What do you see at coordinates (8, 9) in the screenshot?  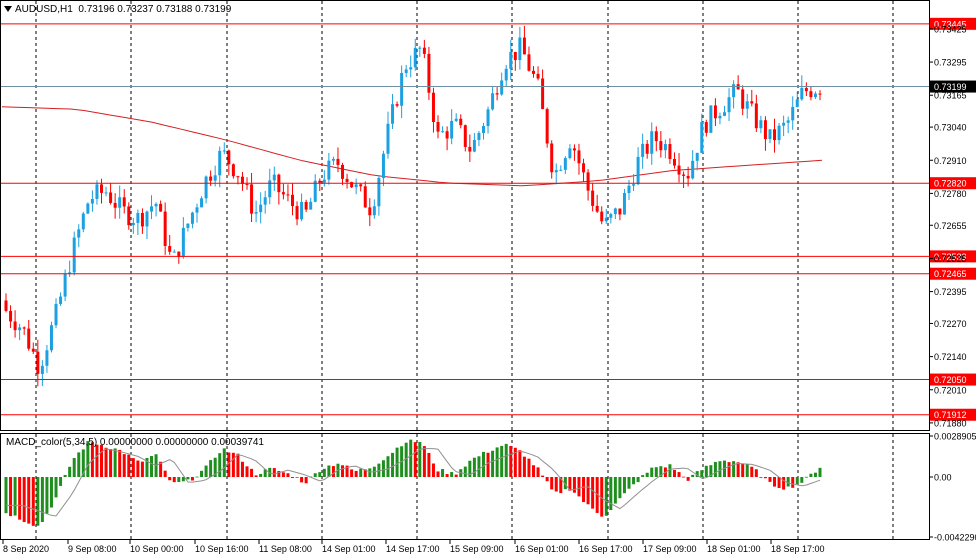 I see `dropdown-triangle-icon` at bounding box center [8, 9].